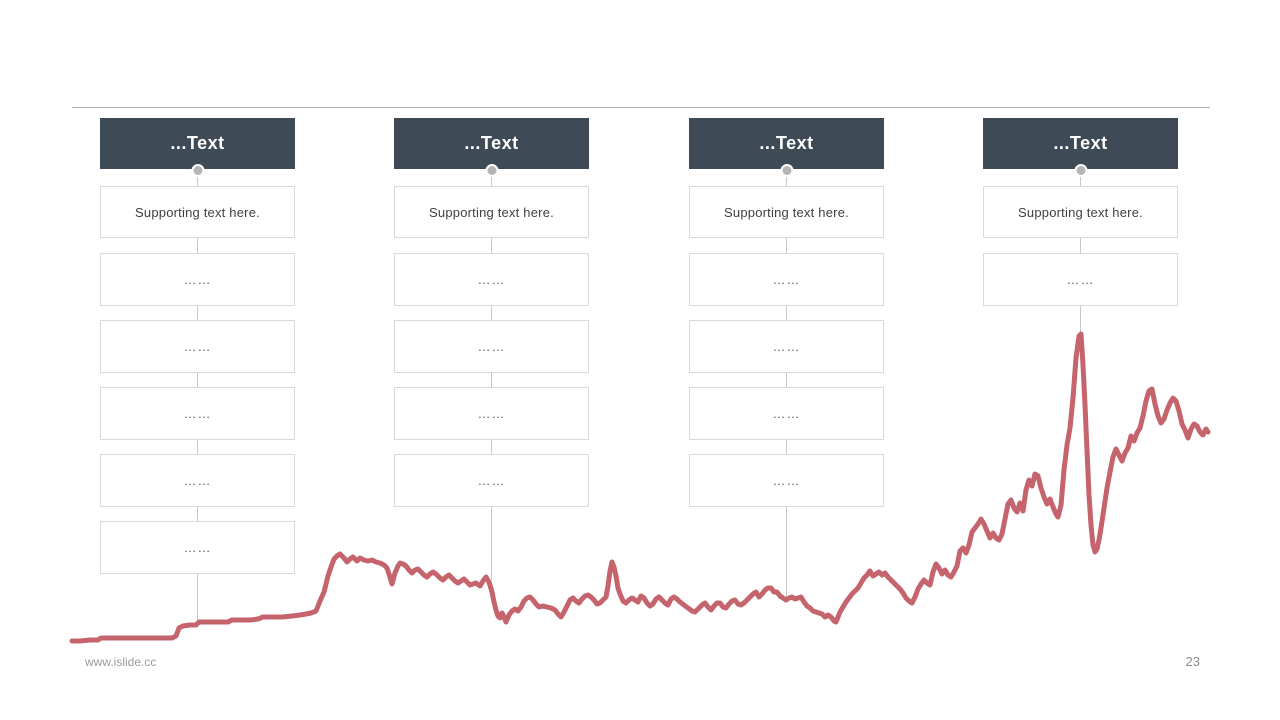  Describe the element at coordinates (121, 662) in the screenshot. I see `footer-url: www.islide.cc` at that location.